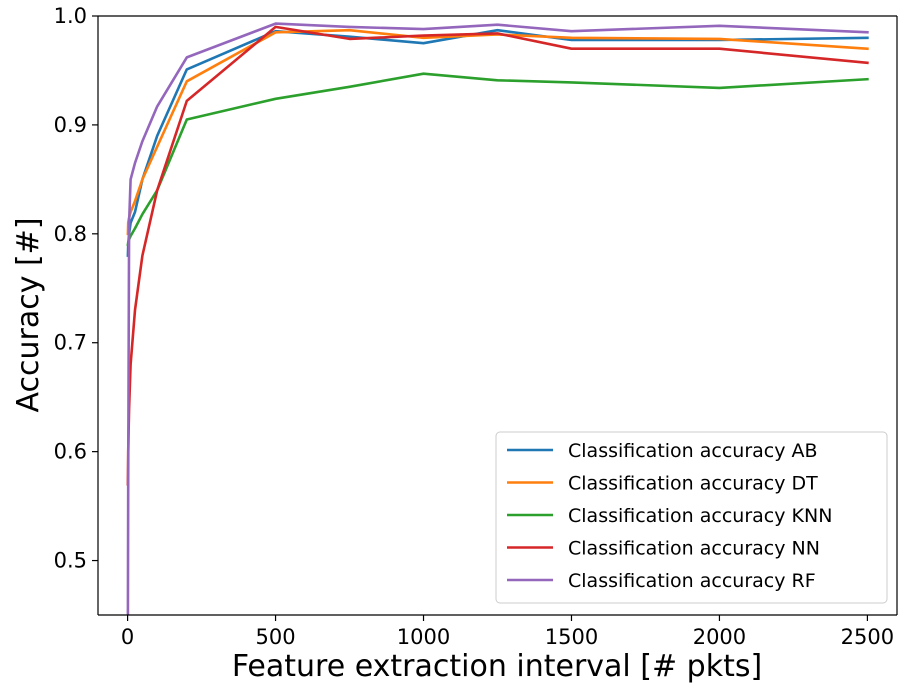  Describe the element at coordinates (700, 516) in the screenshot. I see `legend-label: Classification accuracy KNN` at that location.